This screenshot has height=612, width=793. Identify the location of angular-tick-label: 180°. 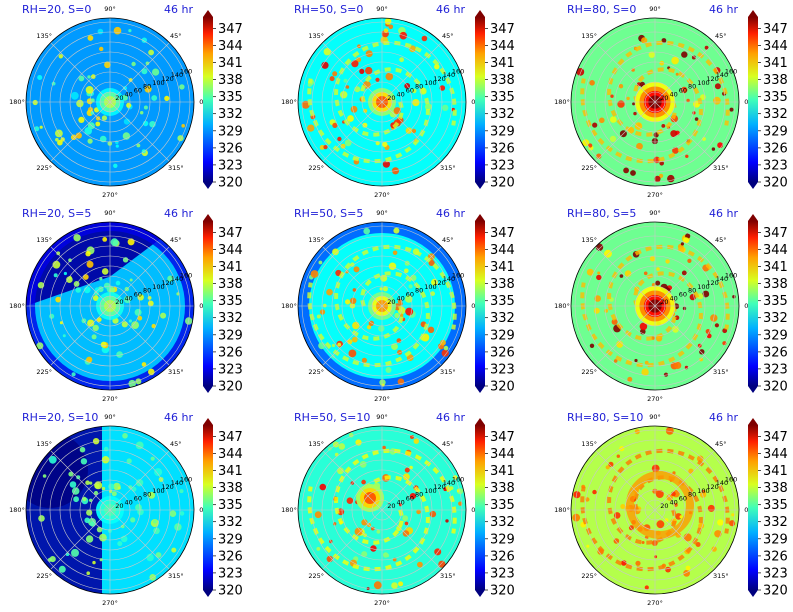
(562, 102).